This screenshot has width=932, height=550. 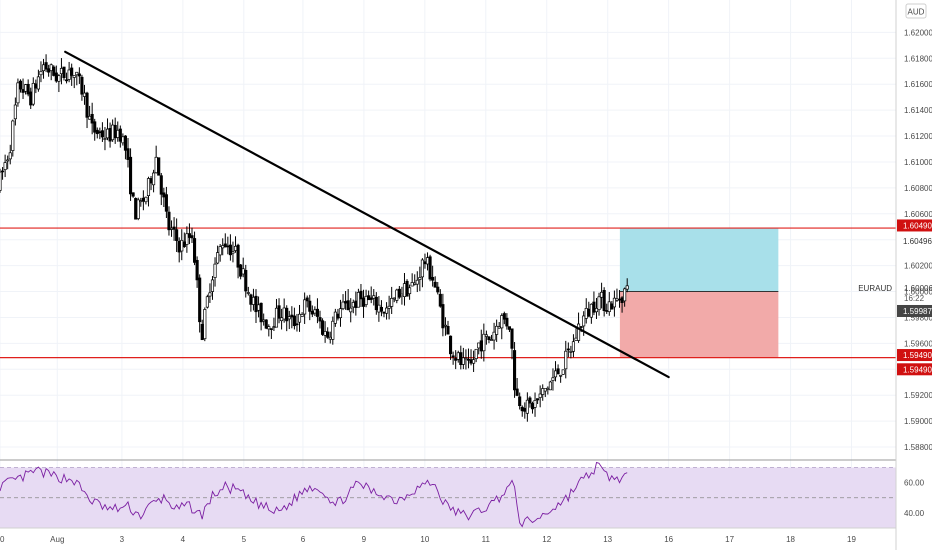 I want to click on currency-badge-box, so click(x=916, y=11).